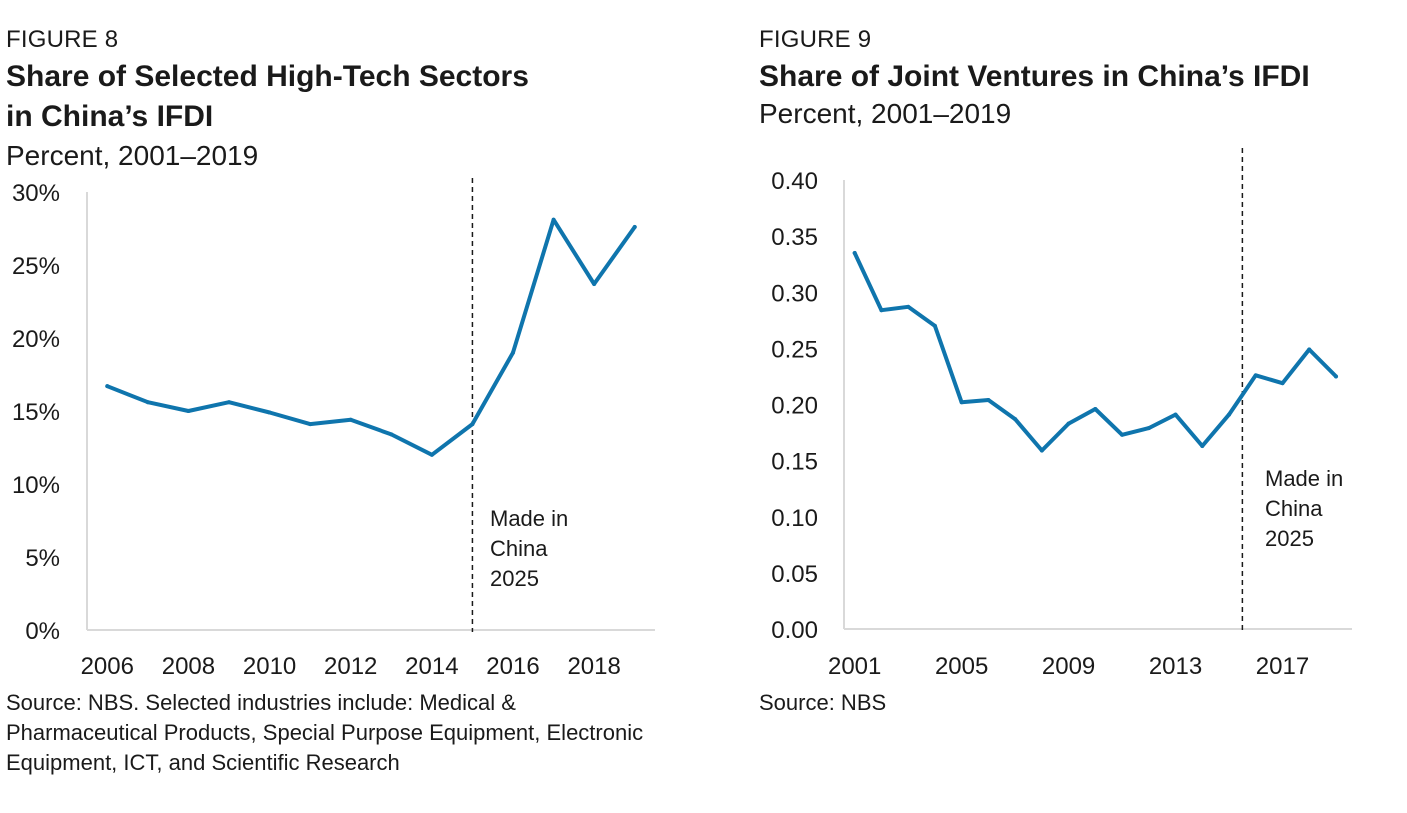  Describe the element at coordinates (794, 237) in the screenshot. I see `y-tick-label: 0.35` at that location.